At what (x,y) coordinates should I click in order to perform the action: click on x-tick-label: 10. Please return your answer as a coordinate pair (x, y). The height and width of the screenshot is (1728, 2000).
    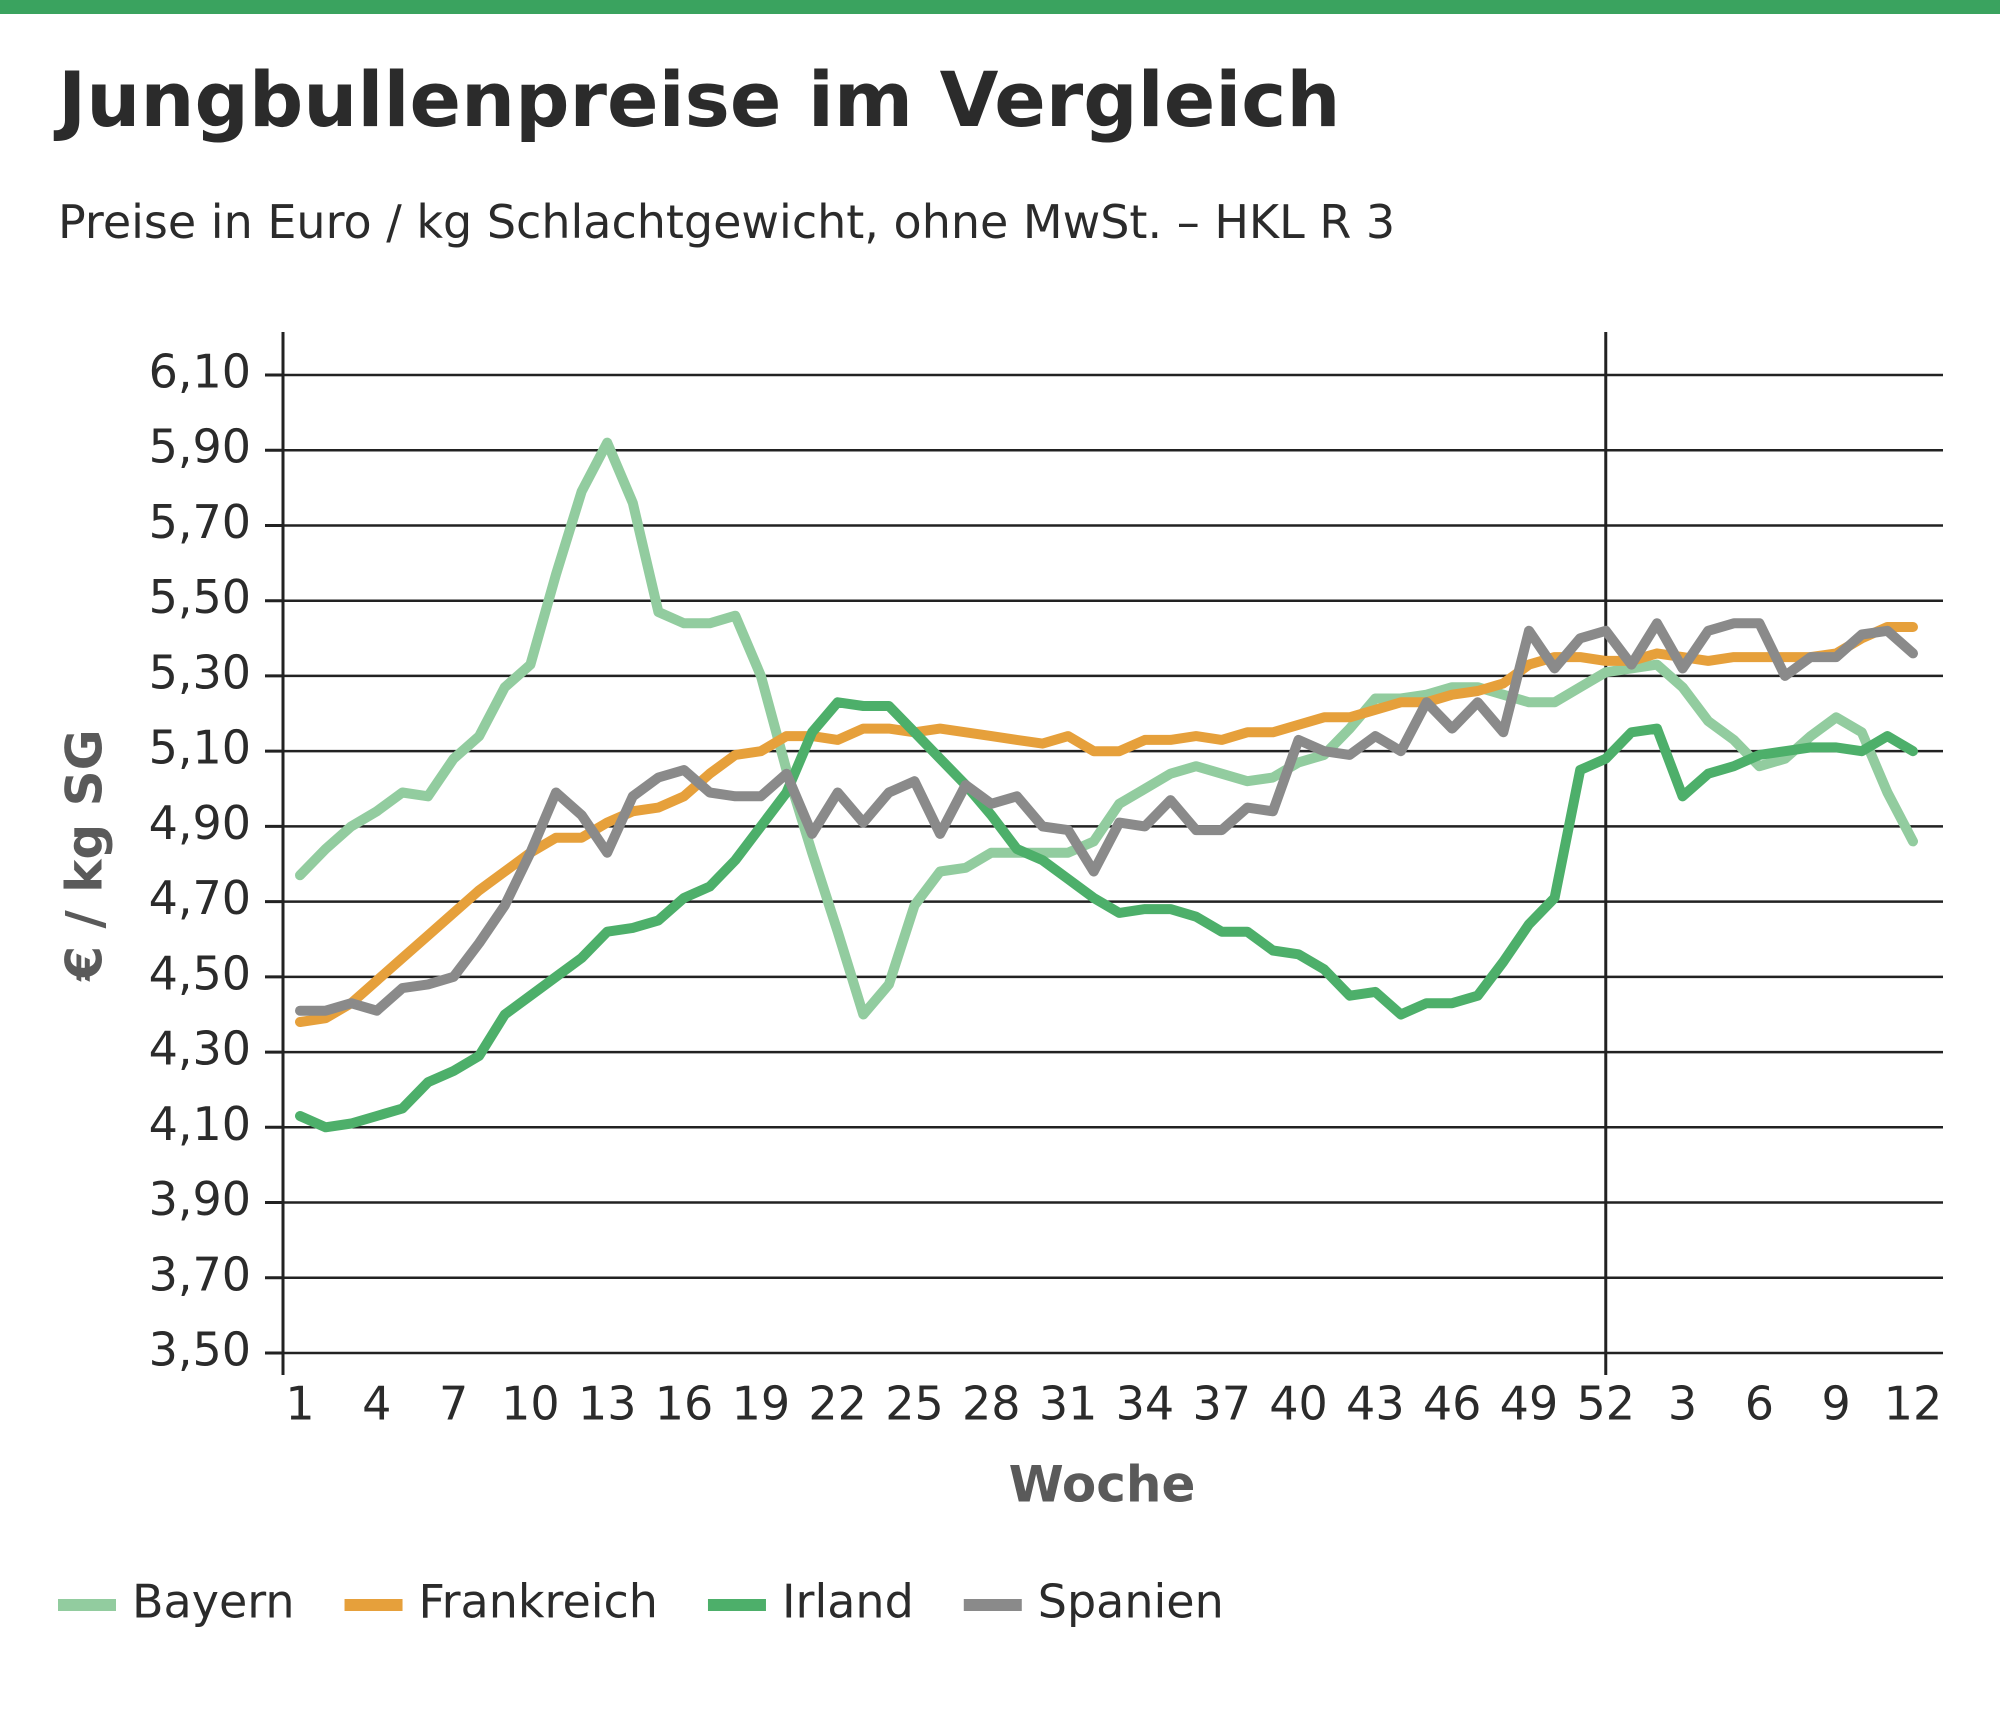
    Looking at the image, I should click on (530, 1404).